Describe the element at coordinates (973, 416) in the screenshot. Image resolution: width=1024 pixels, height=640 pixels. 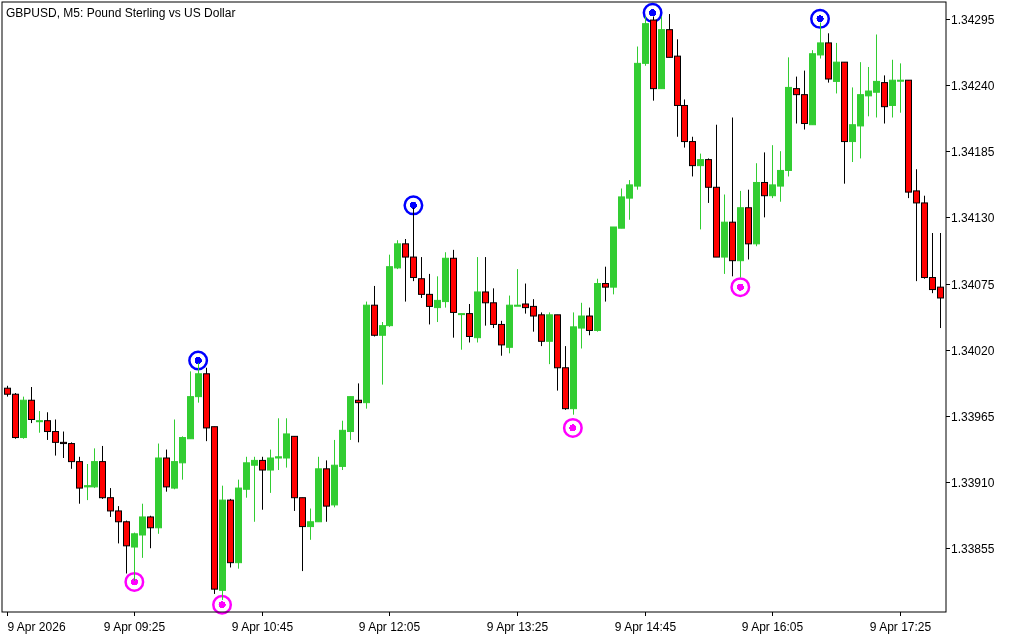
I see `y-tick-label: 1.33965` at that location.